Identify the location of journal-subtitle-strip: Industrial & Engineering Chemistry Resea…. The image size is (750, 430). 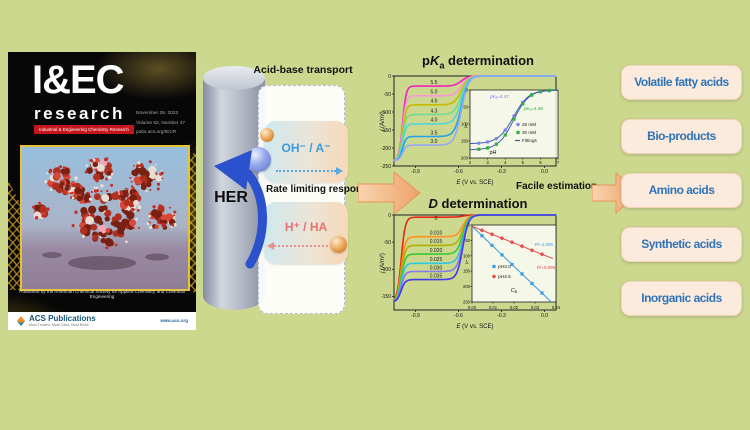
(84, 129).